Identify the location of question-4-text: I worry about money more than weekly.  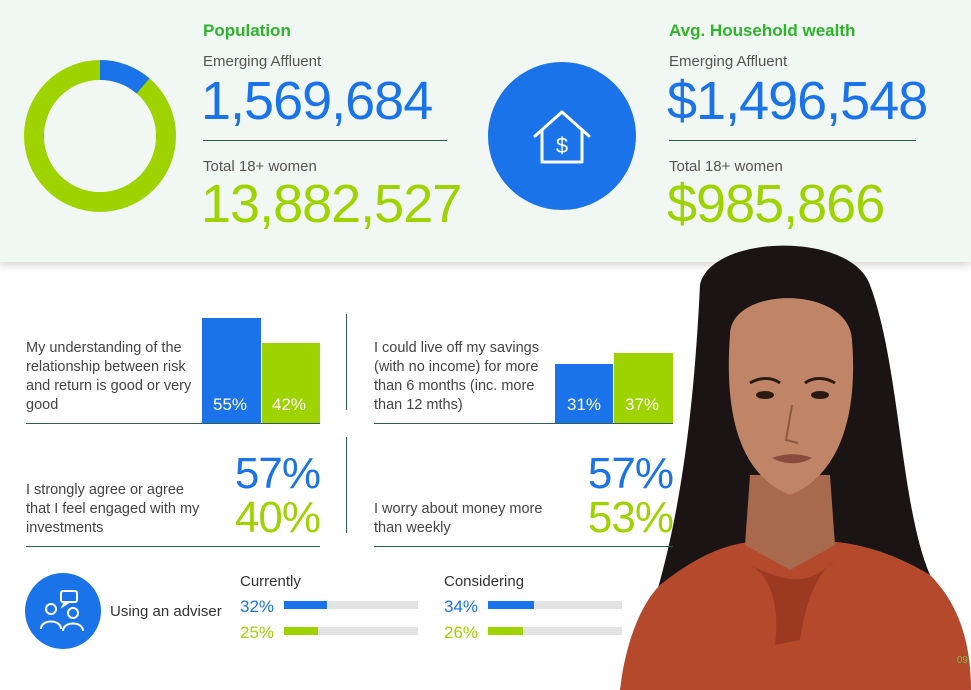
(458, 518).